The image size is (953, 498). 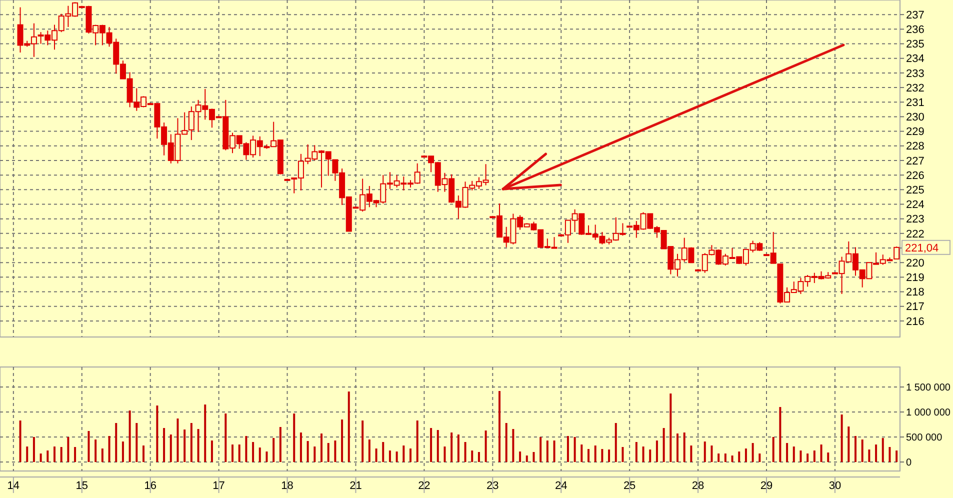 I want to click on y-tick-label: 235, so click(x=915, y=44).